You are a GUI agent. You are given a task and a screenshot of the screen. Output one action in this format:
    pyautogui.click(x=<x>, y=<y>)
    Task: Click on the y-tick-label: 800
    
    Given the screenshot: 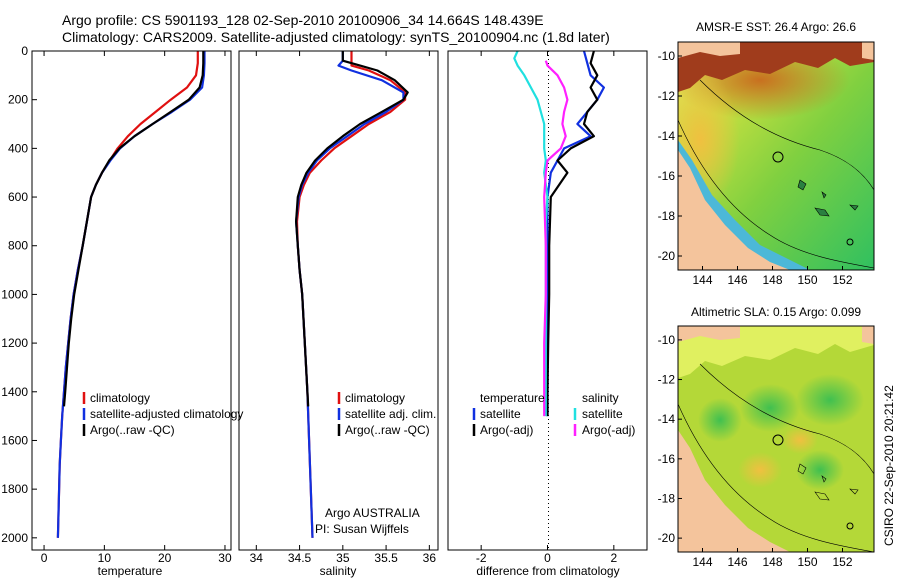 What is the action you would take?
    pyautogui.click(x=18, y=246)
    